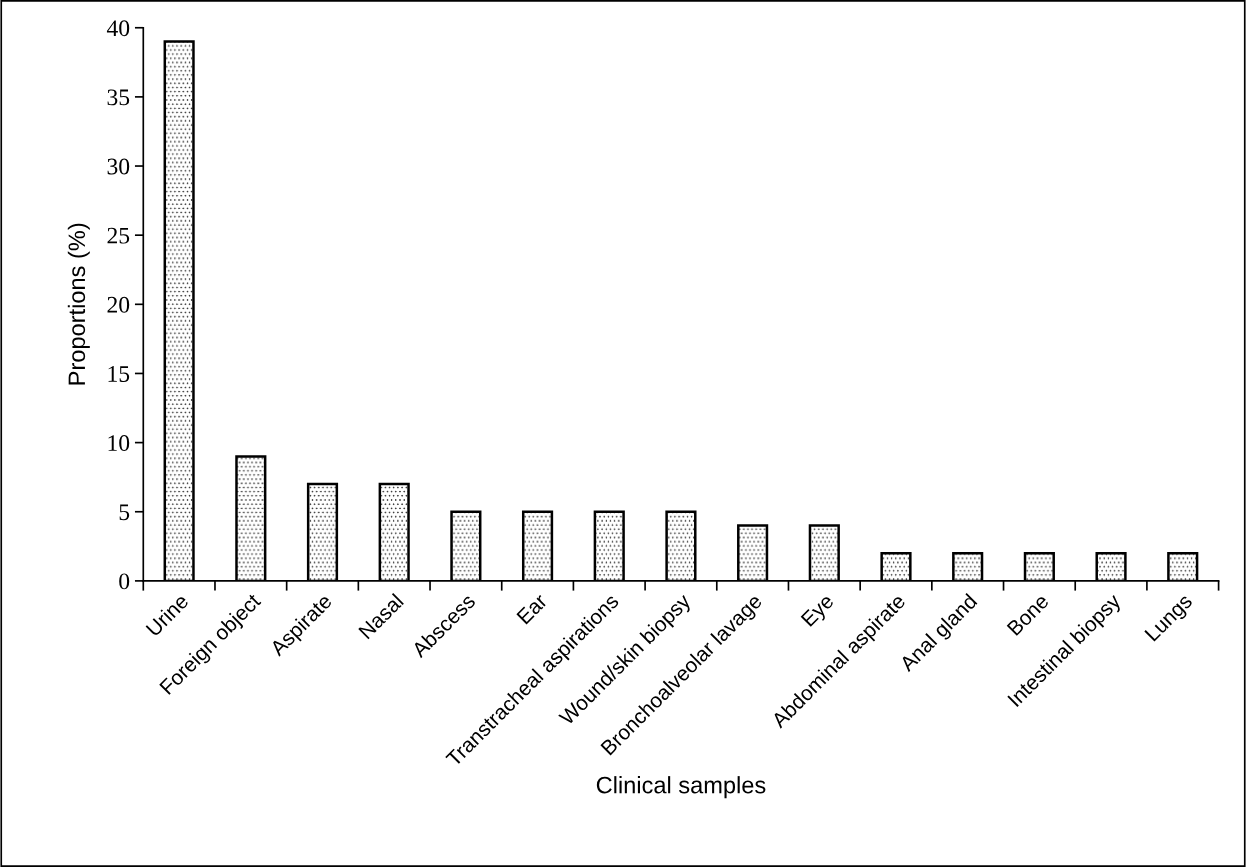 This screenshot has width=1246, height=867. What do you see at coordinates (118, 235) in the screenshot?
I see `y-tick-label: 25` at bounding box center [118, 235].